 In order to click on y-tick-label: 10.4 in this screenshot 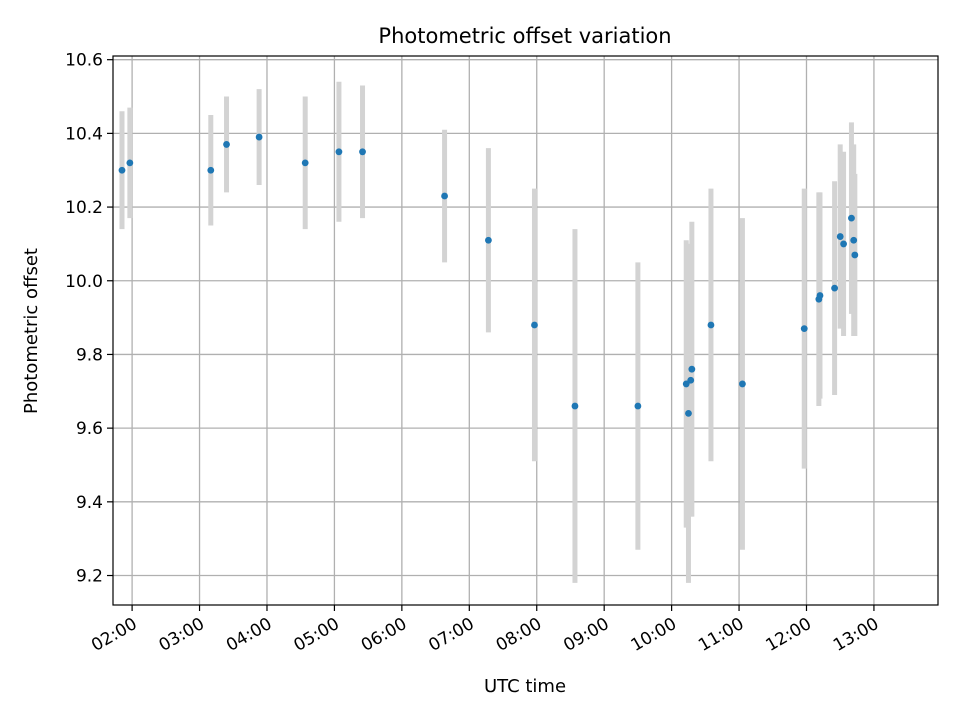, I will do `click(84, 134)`.